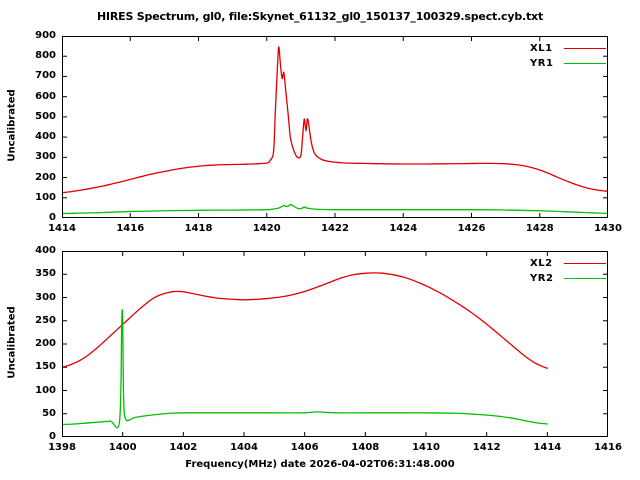  What do you see at coordinates (542, 63) in the screenshot?
I see `legend-top-label: YR1` at bounding box center [542, 63].